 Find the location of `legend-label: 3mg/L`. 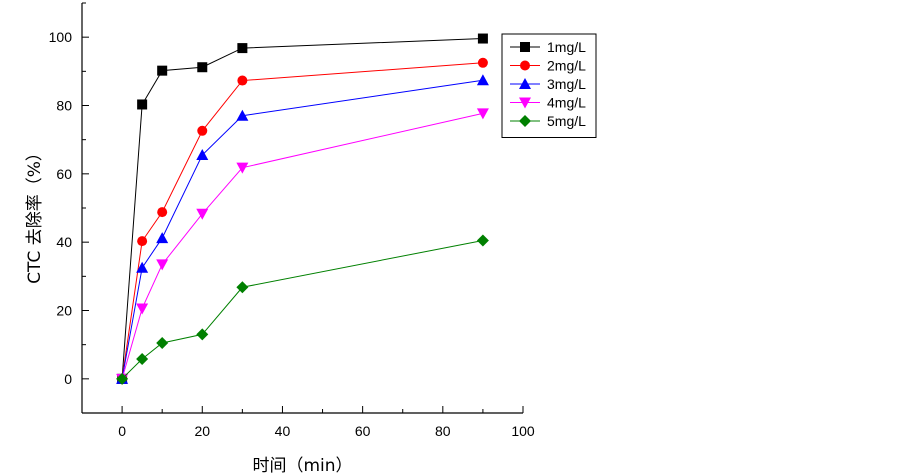

legend-label: 3mg/L is located at coordinates (566, 84).